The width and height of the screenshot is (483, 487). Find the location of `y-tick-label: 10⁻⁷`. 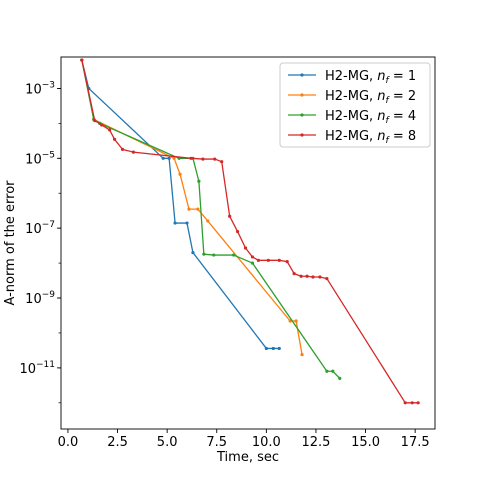

y-tick-label: 10⁻⁷ is located at coordinates (40, 228).